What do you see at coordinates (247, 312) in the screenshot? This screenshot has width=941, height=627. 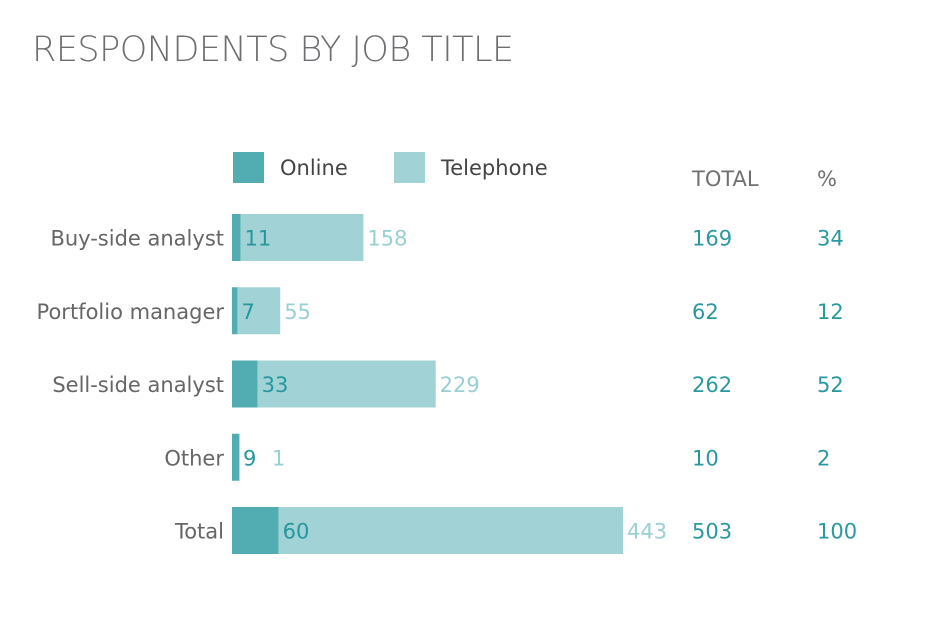 I see `data-label-online: 7` at bounding box center [247, 312].